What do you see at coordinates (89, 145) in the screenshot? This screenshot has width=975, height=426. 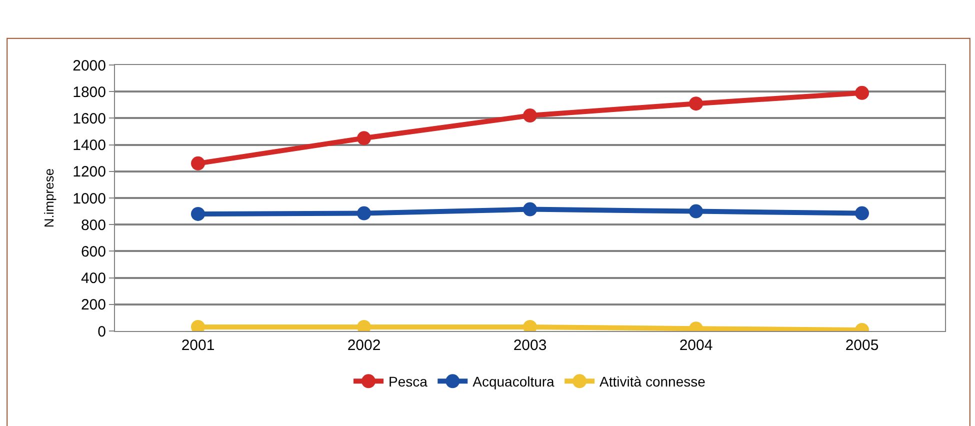 I see `y-tick-label: 1400` at bounding box center [89, 145].